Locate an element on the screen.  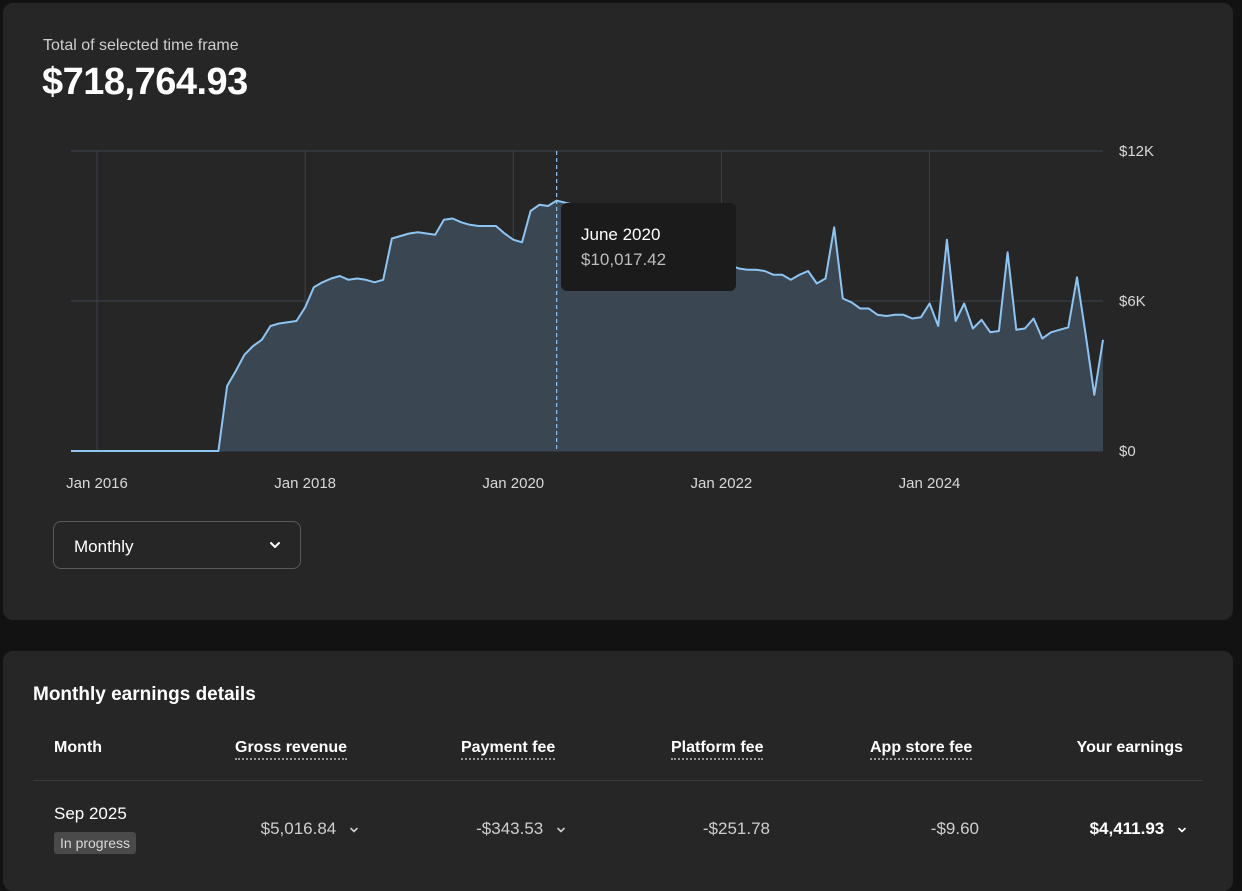
chart-tooltip: June 2020 $10,017.42 is located at coordinates (648, 247).